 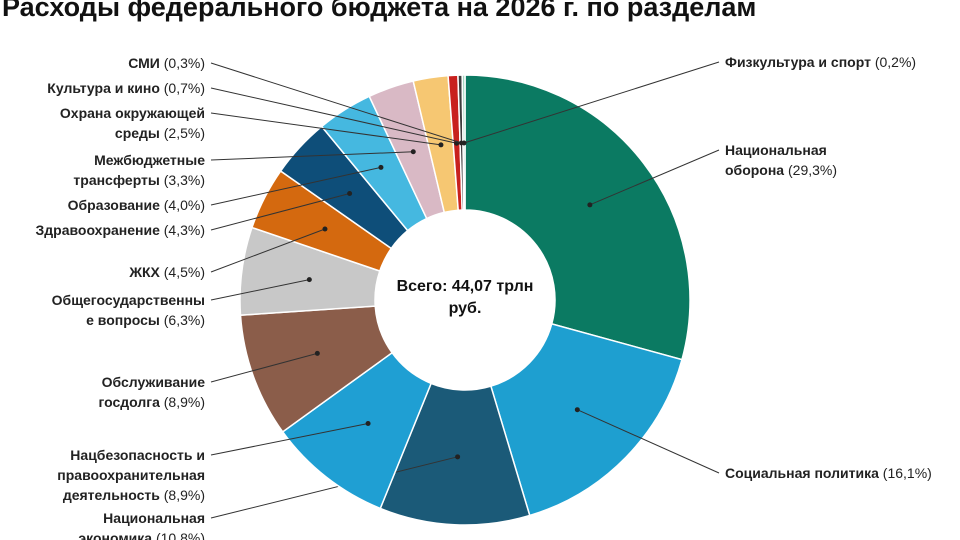 I want to click on value-label: (0,3%), so click(x=184, y=63).